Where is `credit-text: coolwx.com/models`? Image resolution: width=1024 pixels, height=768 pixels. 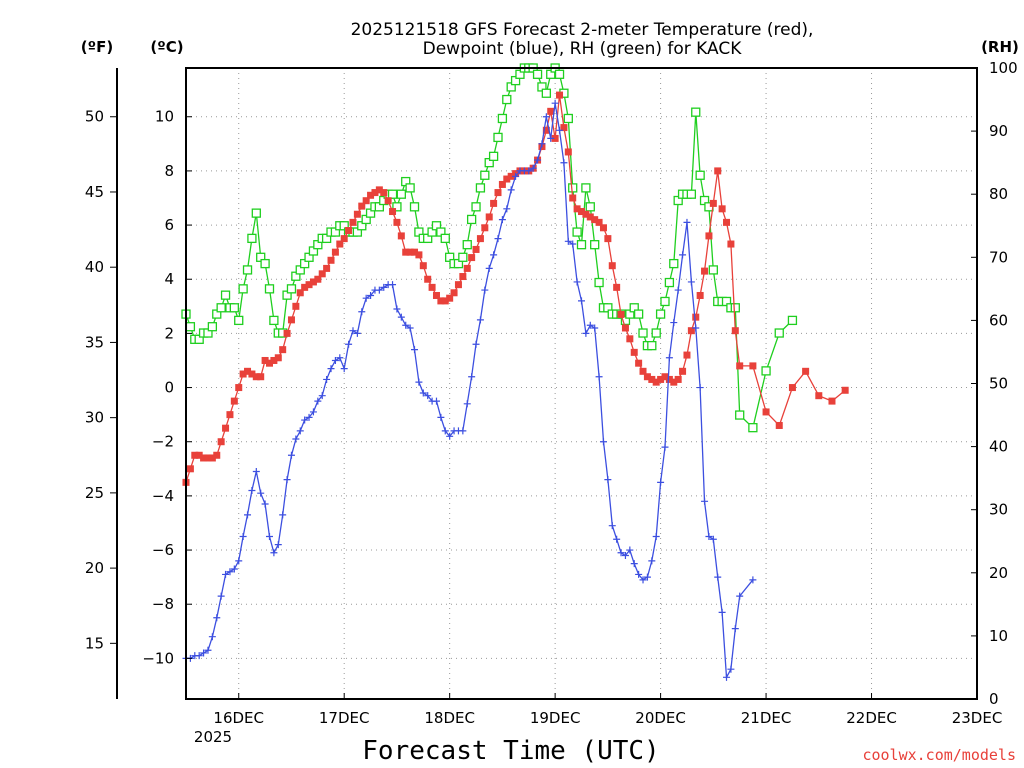
credit-text: coolwx.com/models is located at coordinates (939, 755).